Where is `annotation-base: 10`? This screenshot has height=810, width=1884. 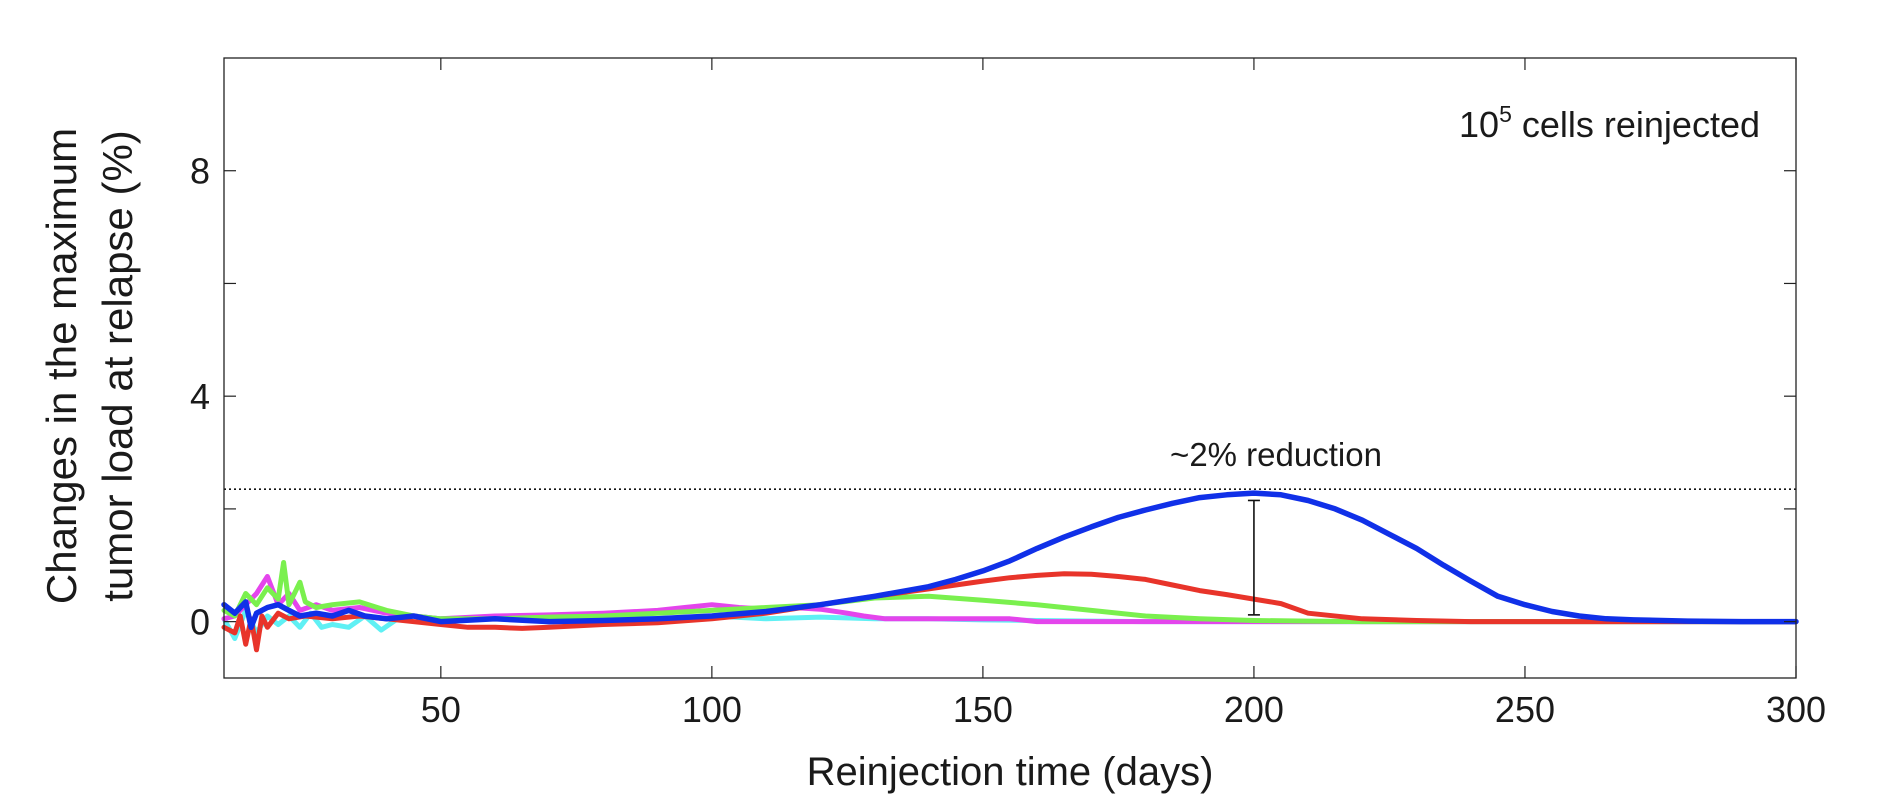 annotation-base: 10 is located at coordinates (1479, 124).